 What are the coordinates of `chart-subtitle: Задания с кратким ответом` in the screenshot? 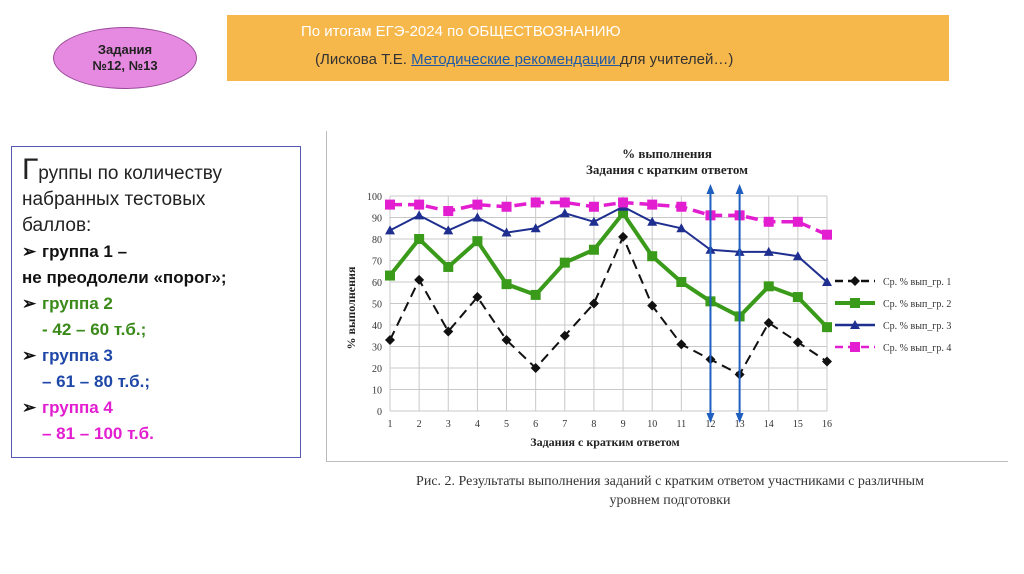 It's located at (667, 169).